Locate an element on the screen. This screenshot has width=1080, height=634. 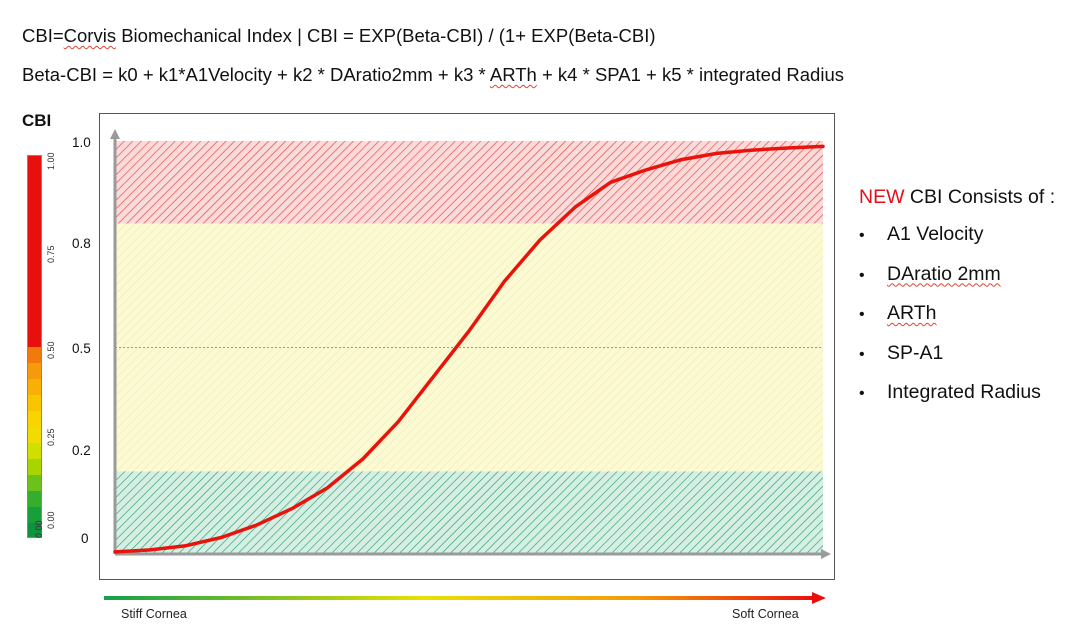
y-tick-label: 0.5 is located at coordinates (81, 348).